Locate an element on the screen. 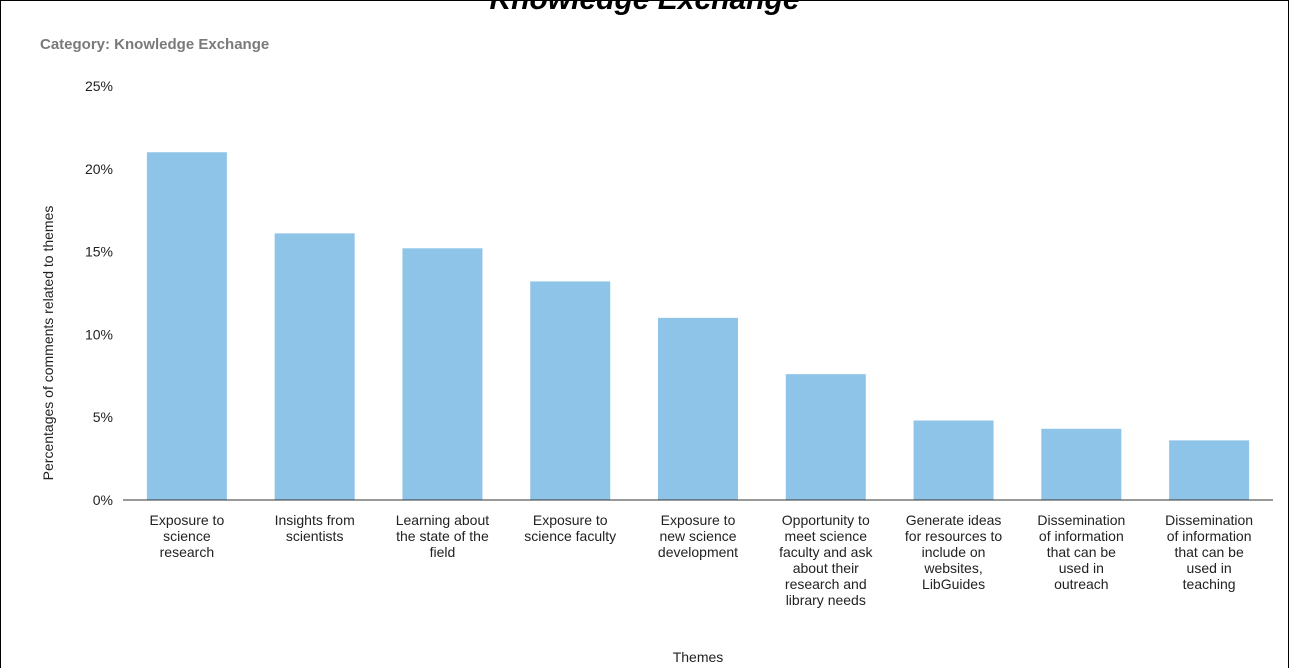 Image resolution: width=1289 pixels, height=669 pixels. x-axis-title: Themes is located at coordinates (698, 657).